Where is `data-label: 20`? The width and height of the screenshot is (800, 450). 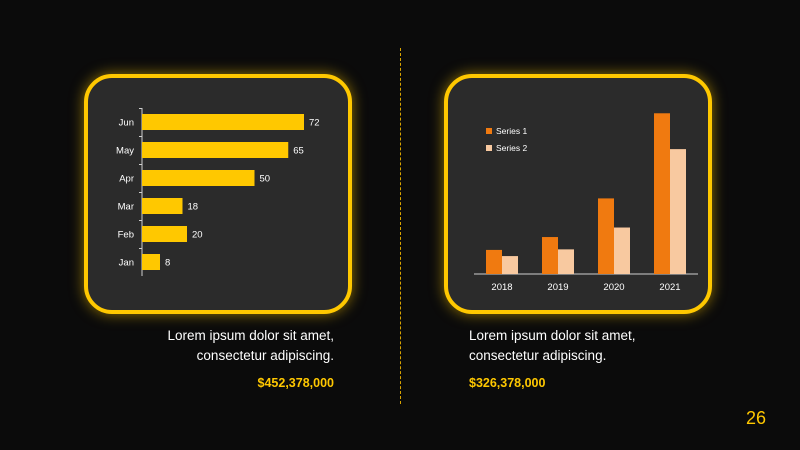 data-label: 20 is located at coordinates (197, 235).